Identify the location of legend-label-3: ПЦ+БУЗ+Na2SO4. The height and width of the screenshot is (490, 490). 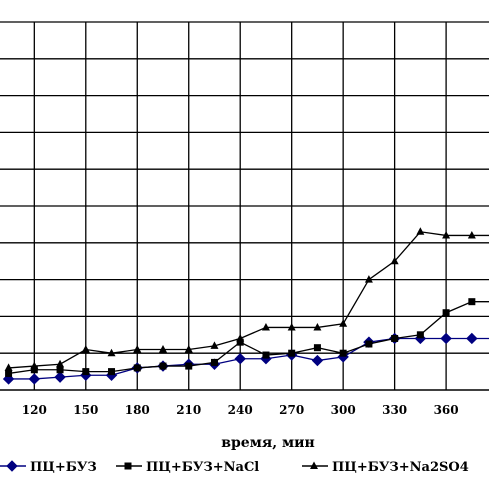
(400, 467).